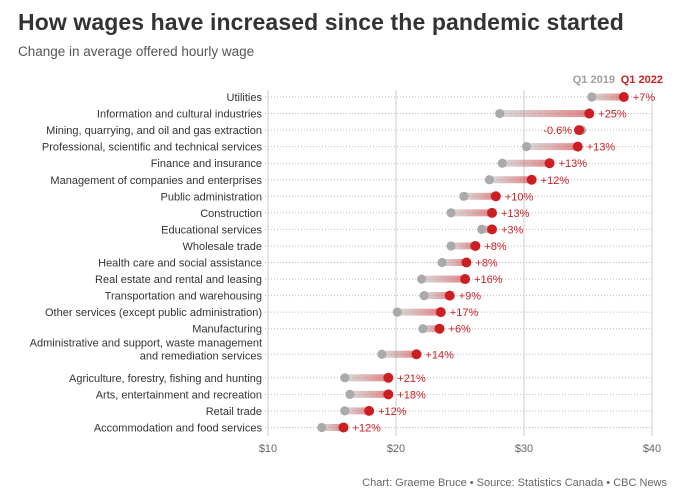 The image size is (687, 496). I want to click on change-label: +18%, so click(411, 395).